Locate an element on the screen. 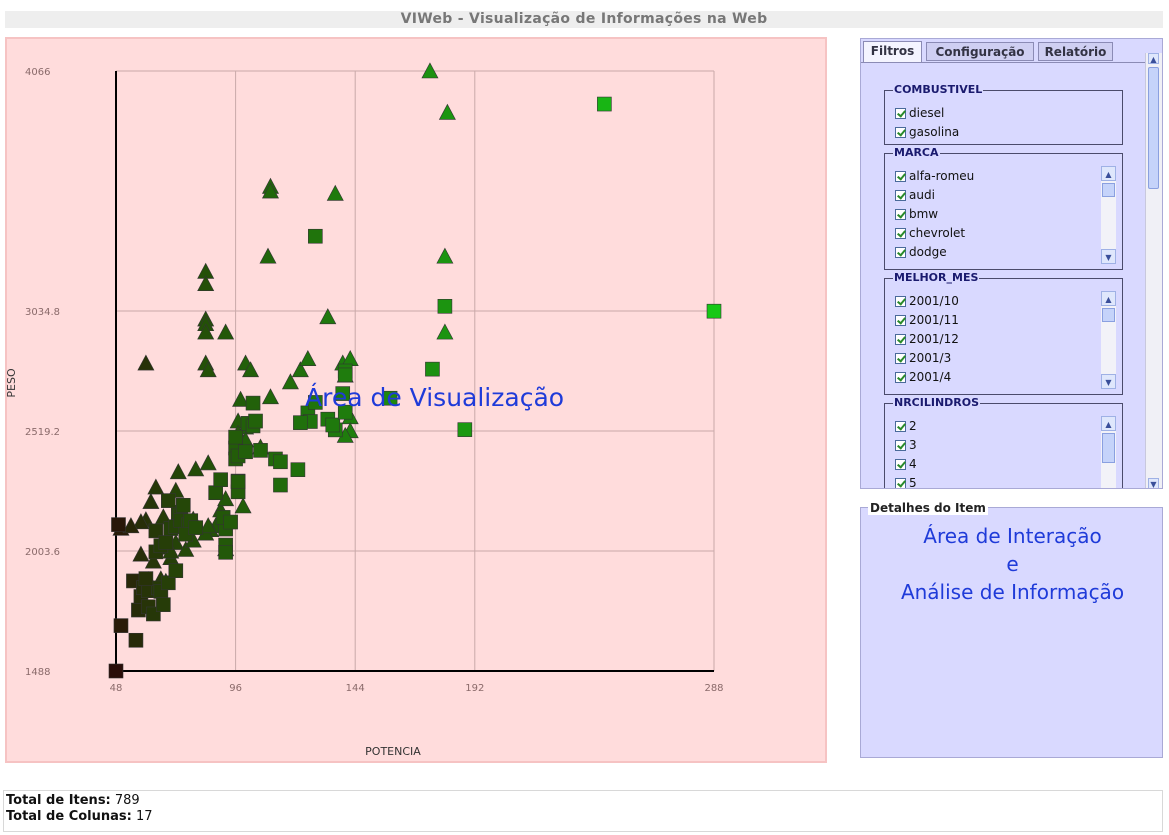 The height and width of the screenshot is (835, 1169). filter-item: diesel is located at coordinates (927, 113).